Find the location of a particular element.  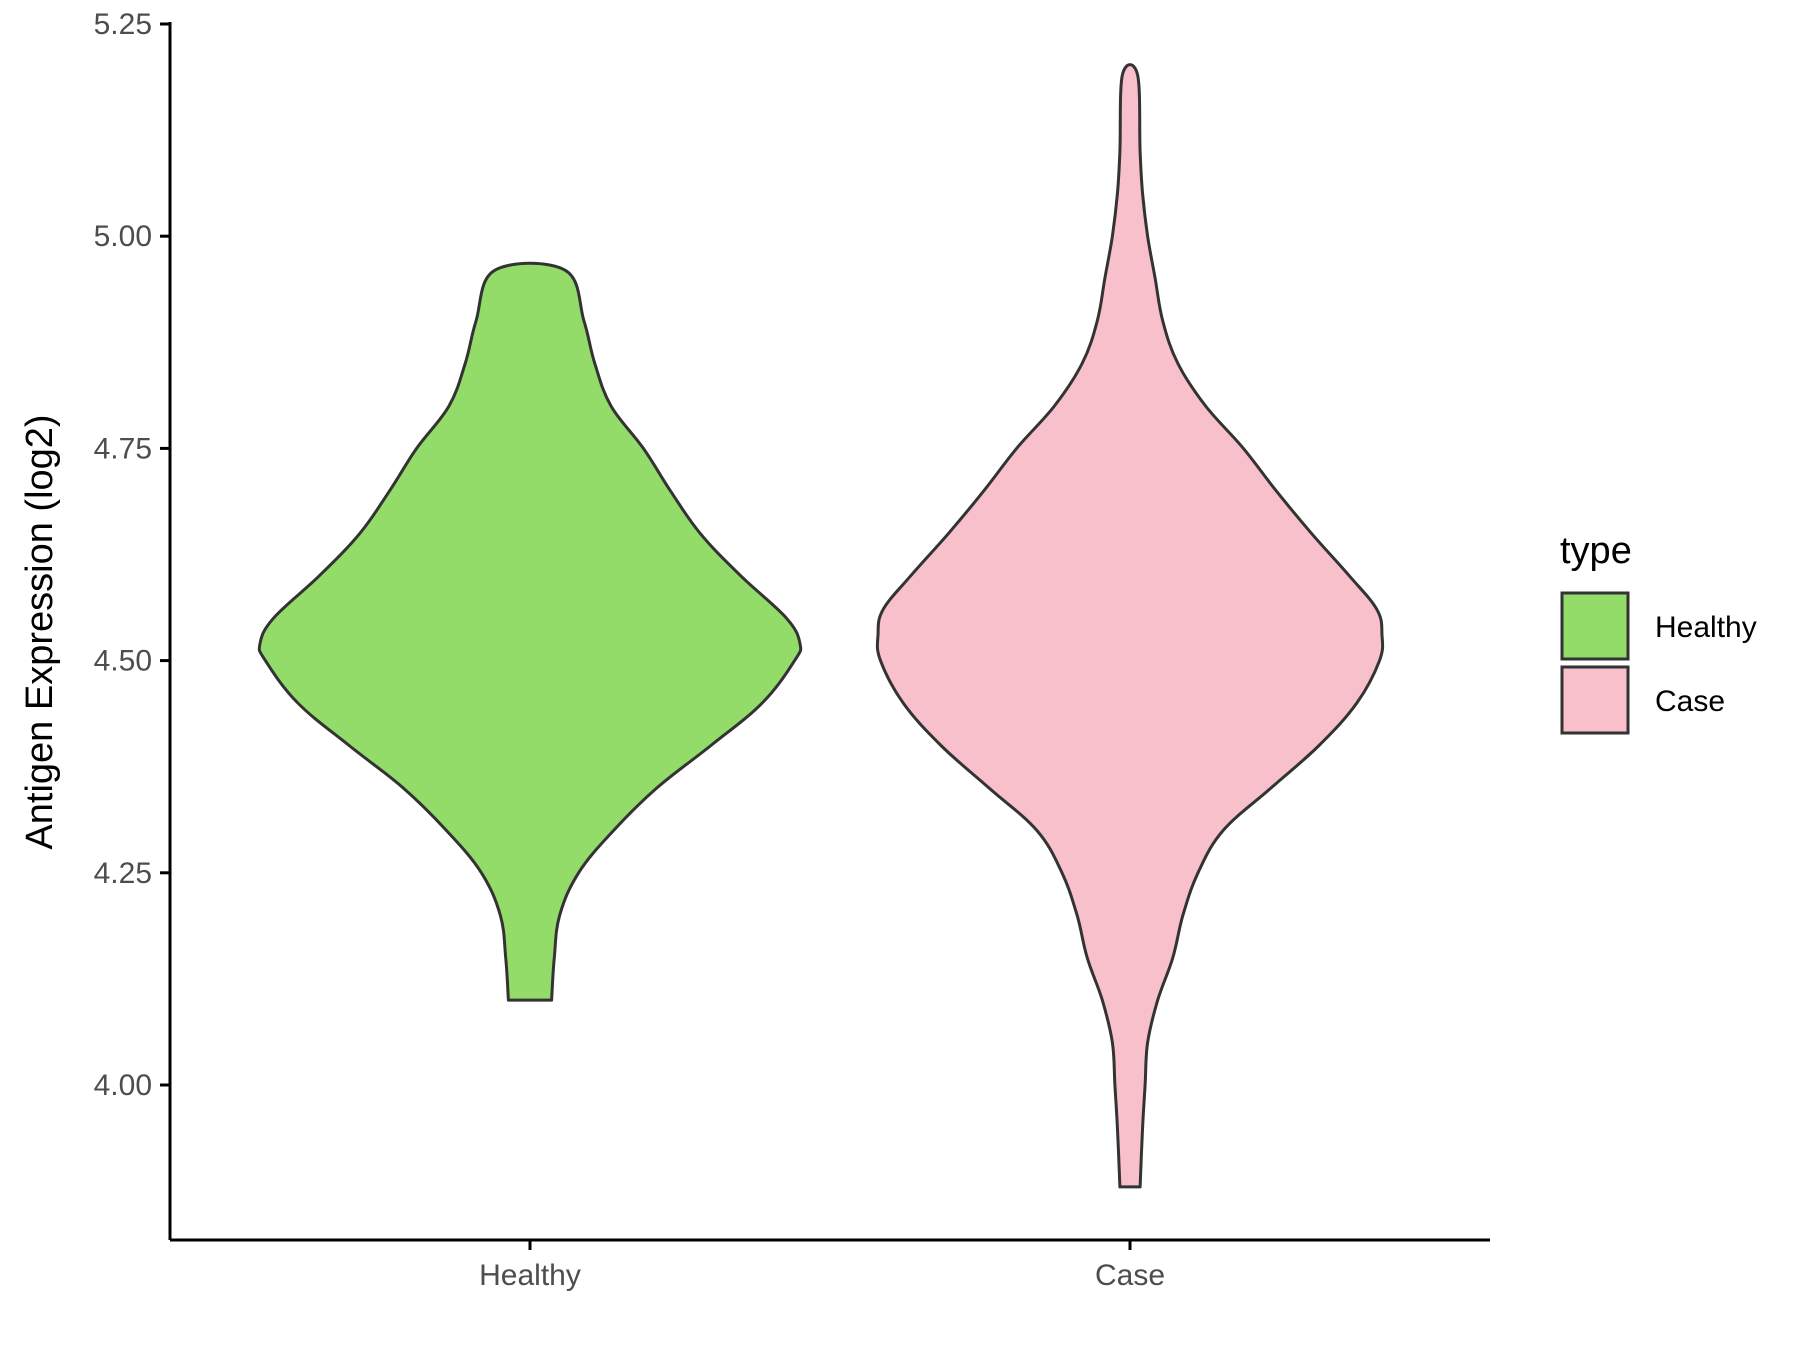

y-tick-label: 5.00 is located at coordinates (123, 236).